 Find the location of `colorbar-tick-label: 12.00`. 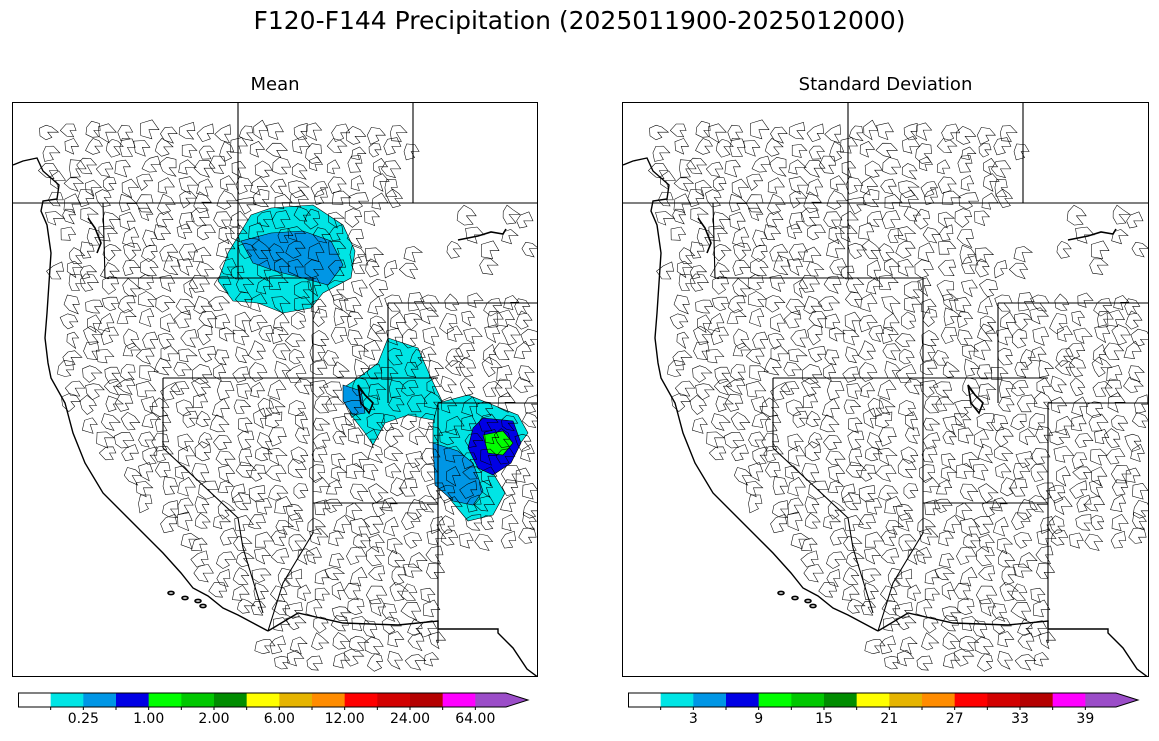

colorbar-tick-label: 12.00 is located at coordinates (344, 719).